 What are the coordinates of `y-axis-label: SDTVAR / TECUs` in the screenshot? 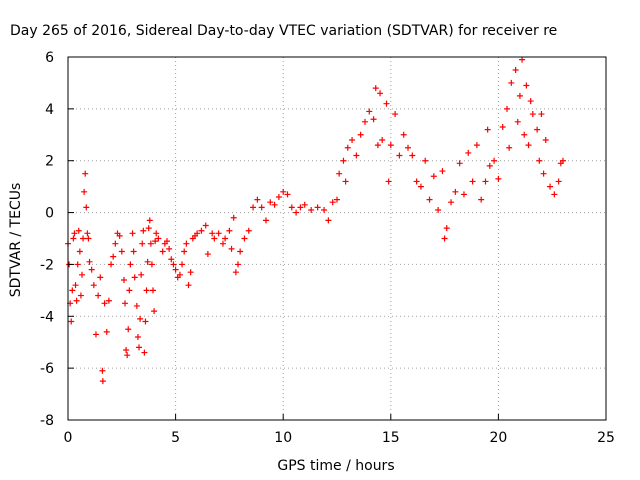 It's located at (16, 240).